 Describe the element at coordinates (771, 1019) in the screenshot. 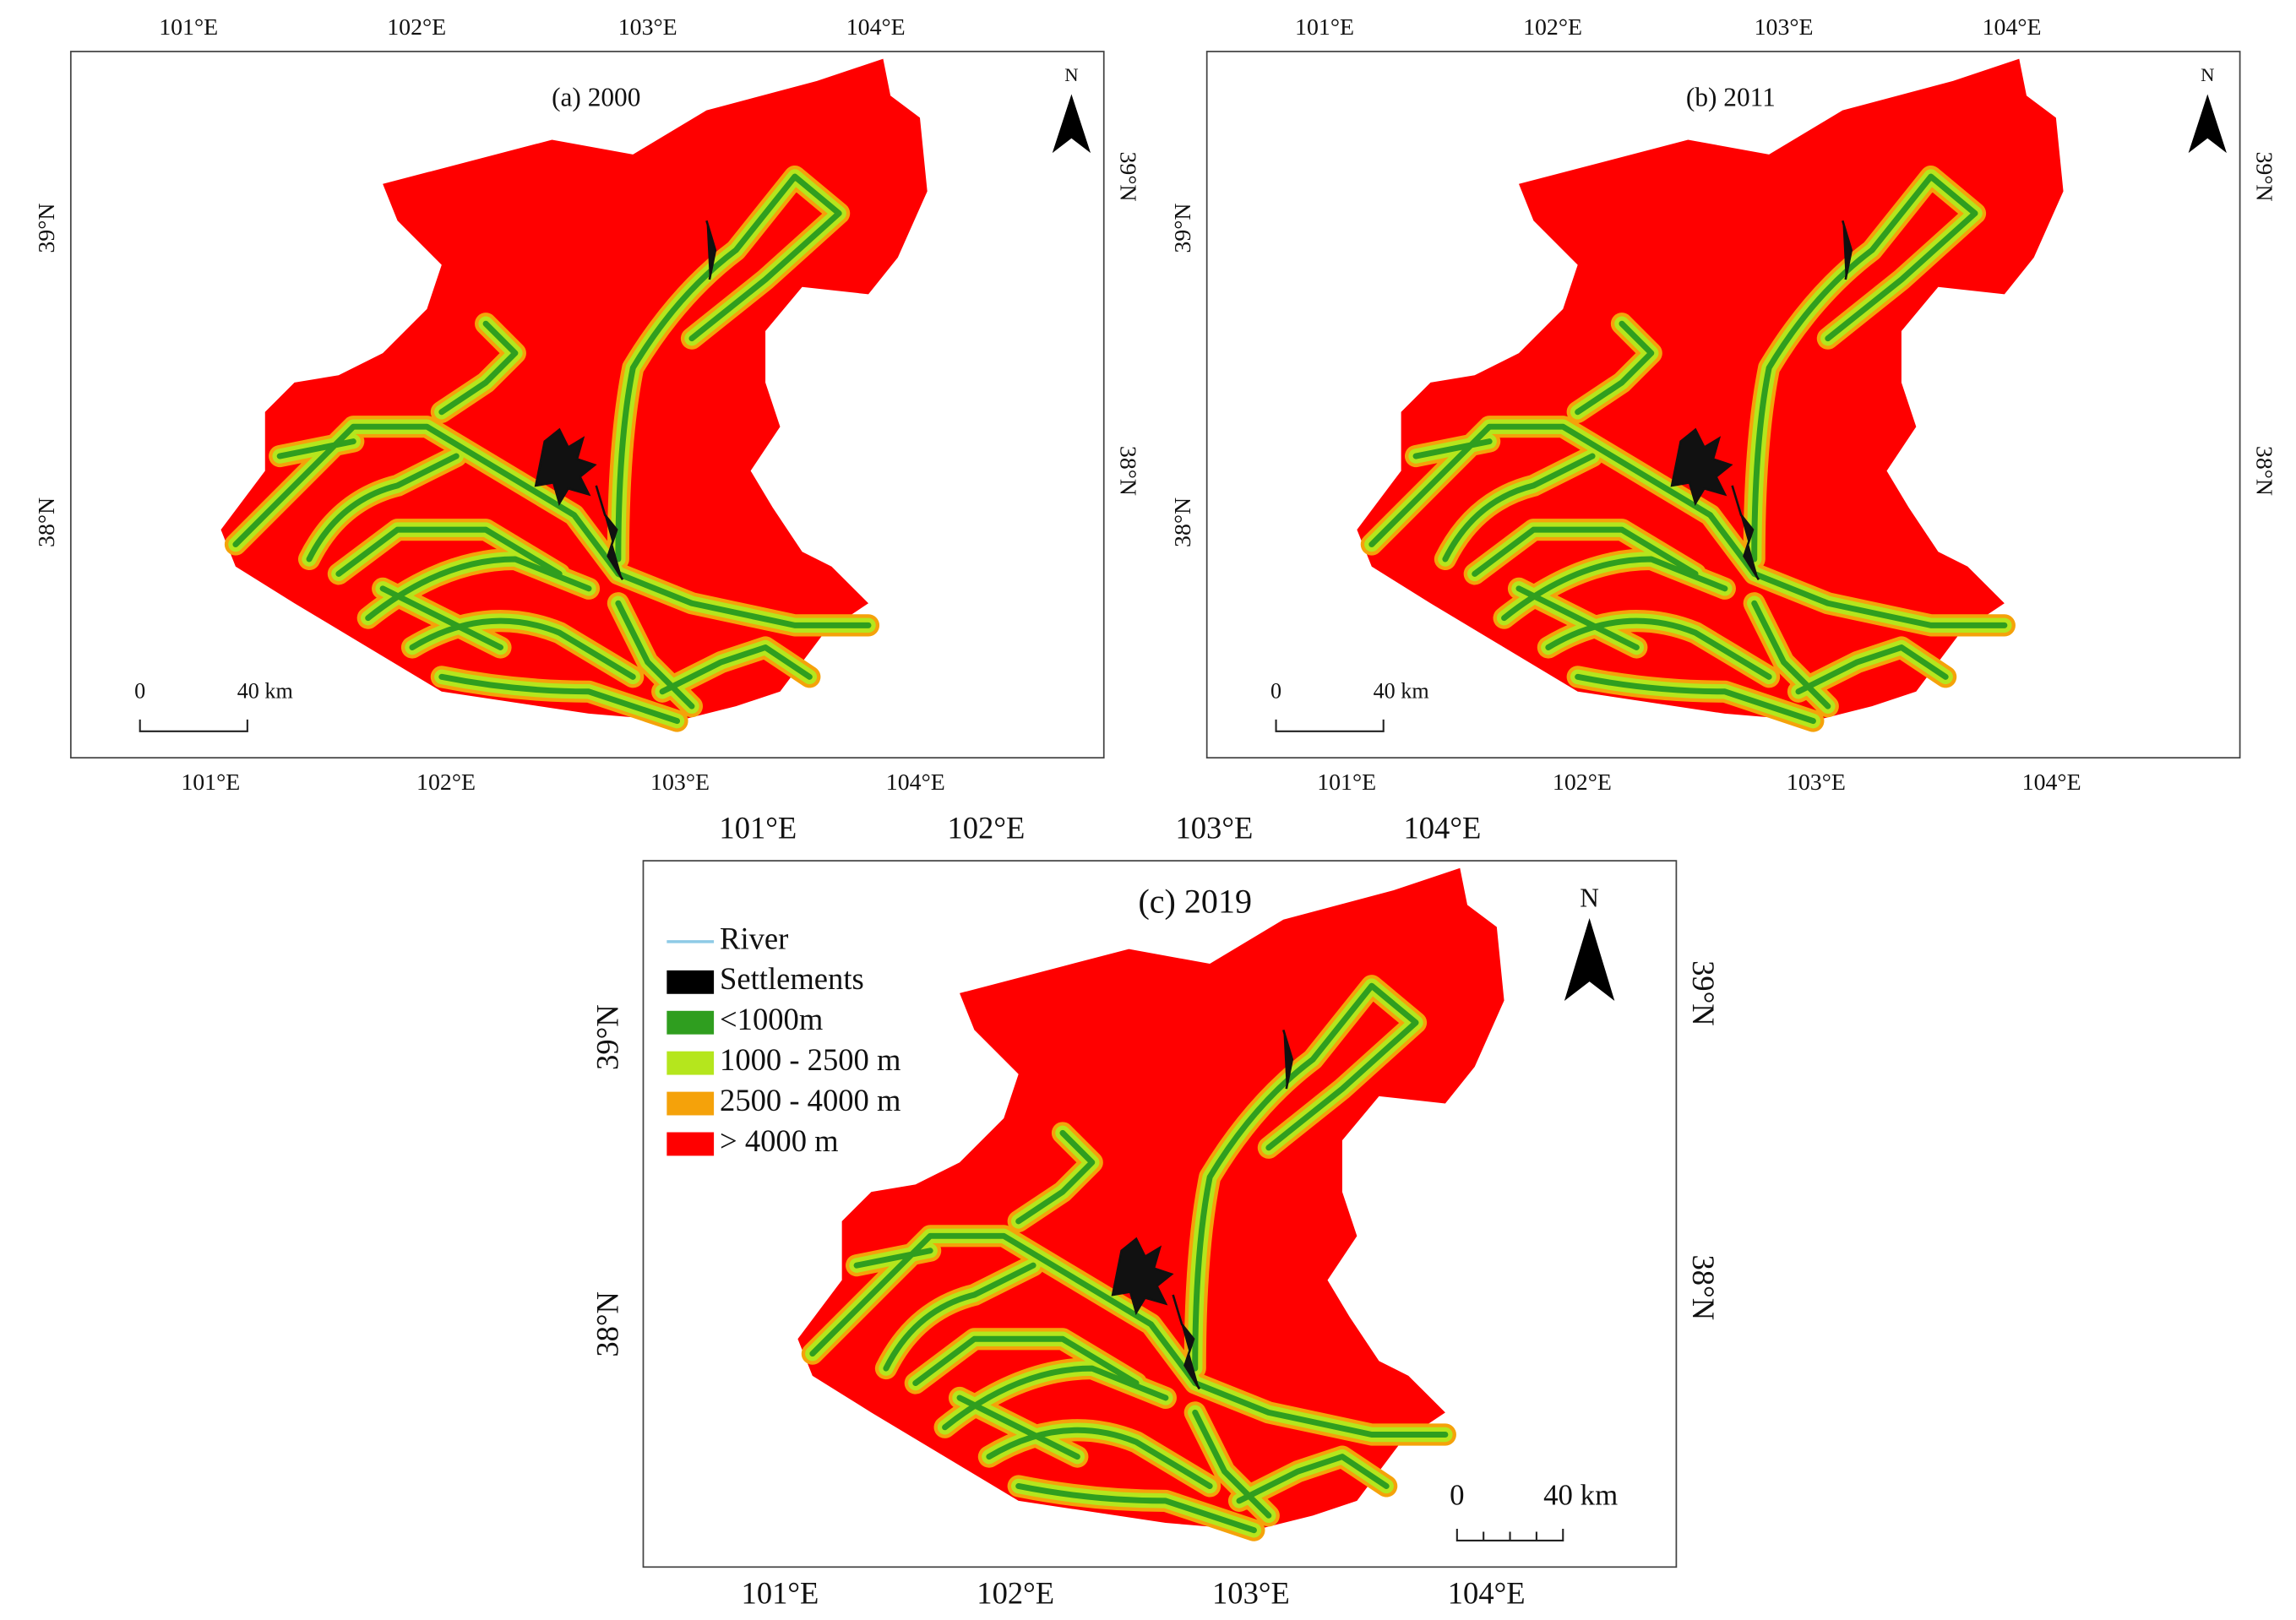

I see `legend-label: <1000m` at that location.